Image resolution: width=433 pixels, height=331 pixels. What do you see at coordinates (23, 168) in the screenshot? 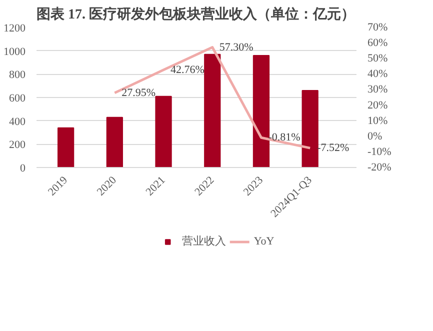
I see `y-tick-label: 0` at bounding box center [23, 168].